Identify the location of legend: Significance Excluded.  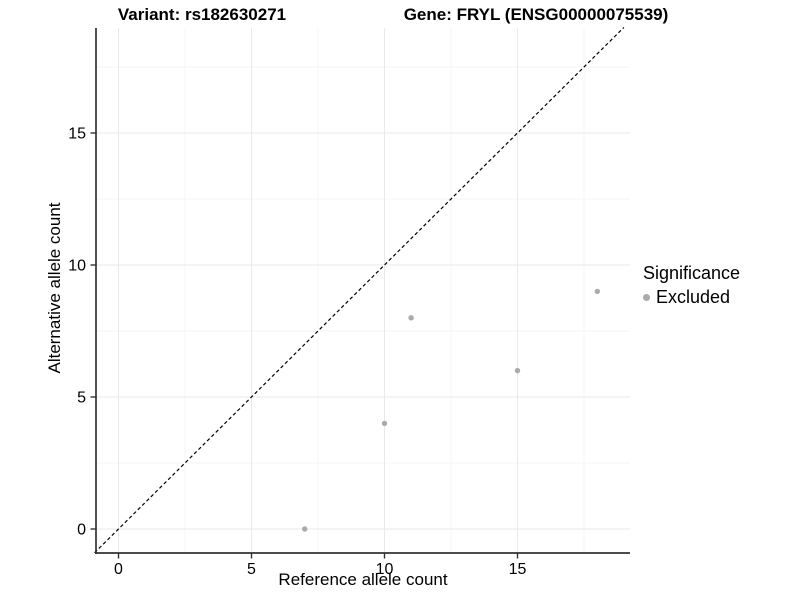
(691, 285).